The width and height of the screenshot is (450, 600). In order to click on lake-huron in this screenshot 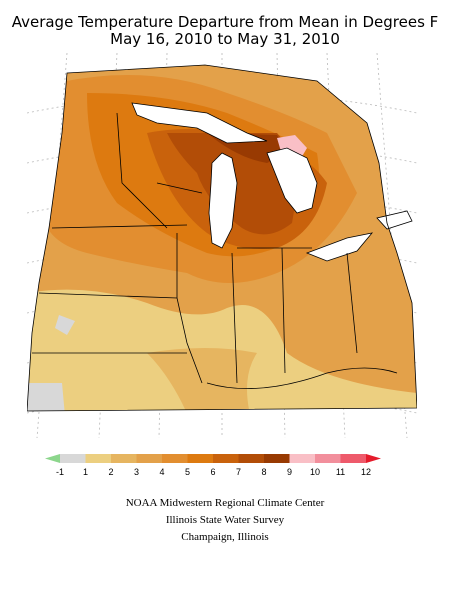, I will do `click(292, 180)`.